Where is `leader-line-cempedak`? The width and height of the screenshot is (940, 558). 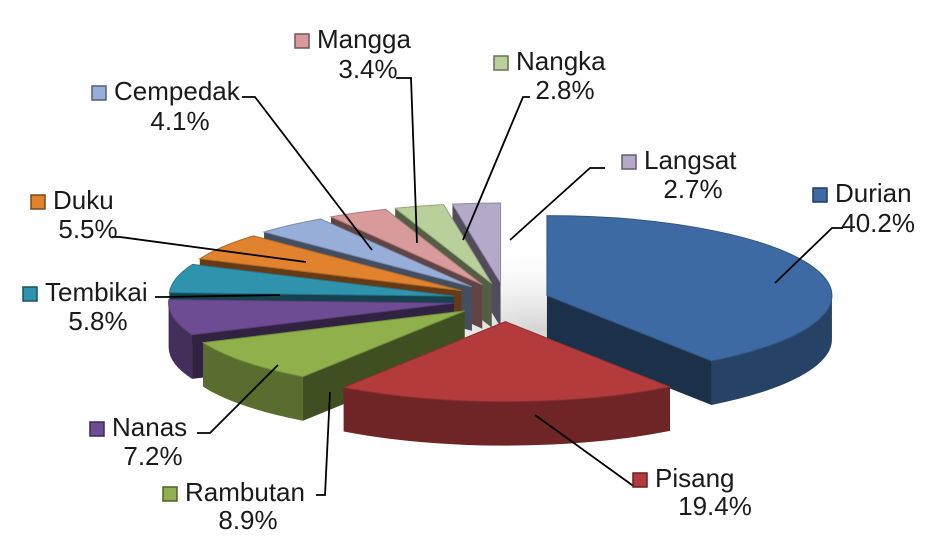 leader-line-cempedak is located at coordinates (307, 173).